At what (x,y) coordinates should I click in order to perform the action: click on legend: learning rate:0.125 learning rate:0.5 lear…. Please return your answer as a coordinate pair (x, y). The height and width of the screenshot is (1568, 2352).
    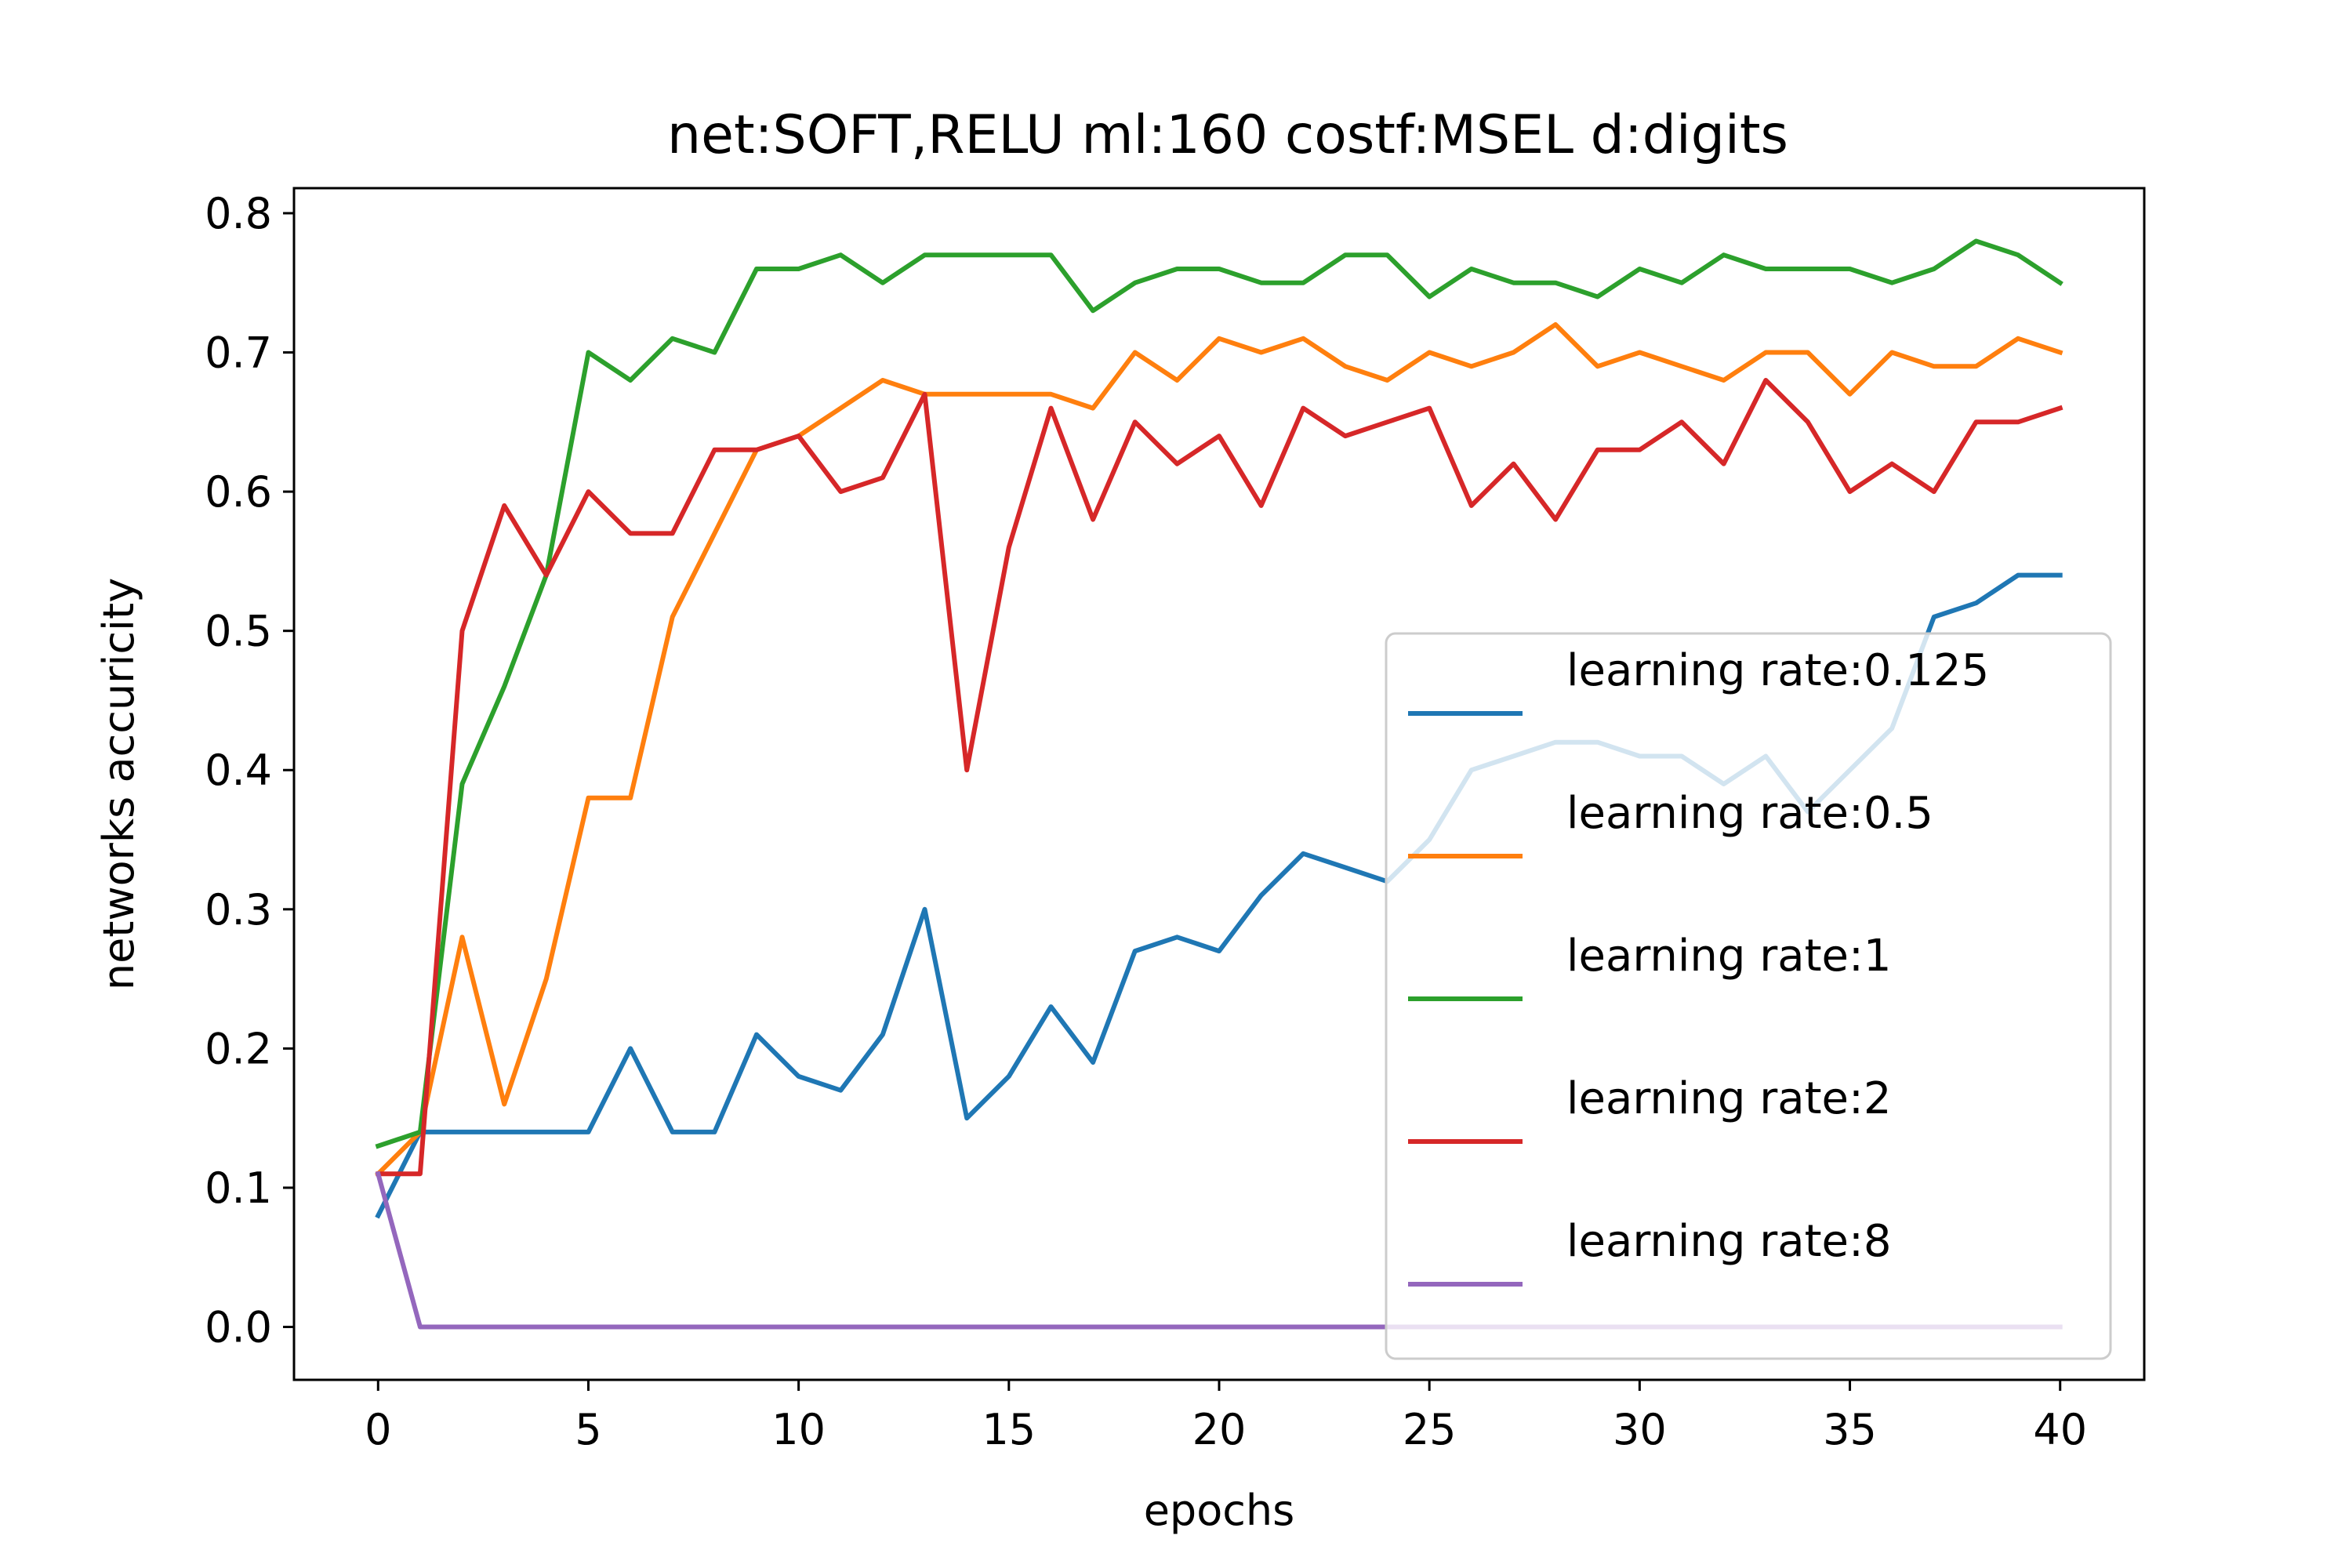
    Looking at the image, I should click on (1748, 996).